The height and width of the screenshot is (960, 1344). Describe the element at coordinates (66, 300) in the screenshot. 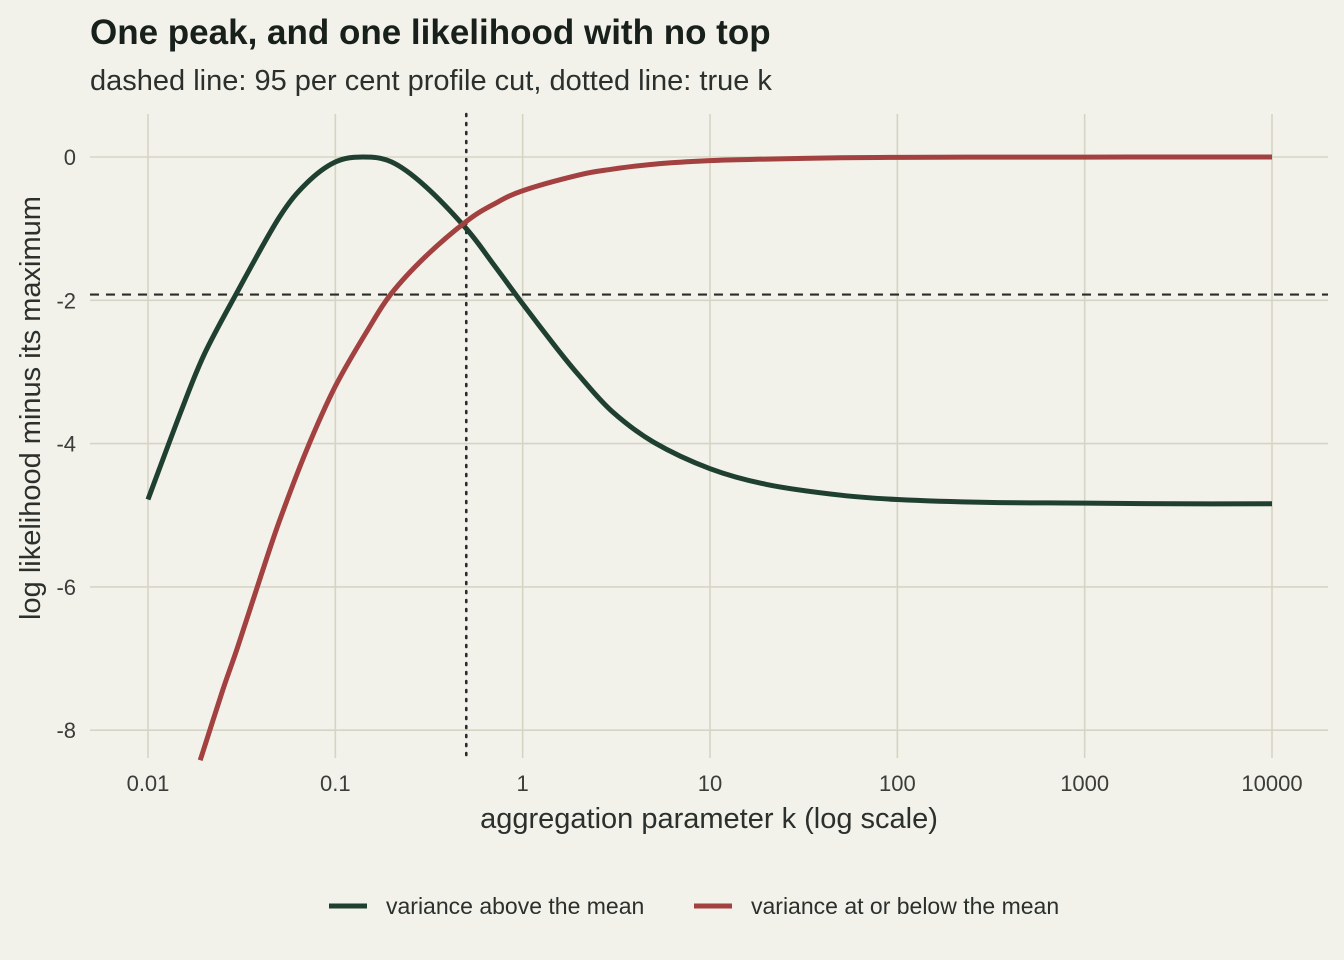

I see `y-tick-label: -2` at that location.